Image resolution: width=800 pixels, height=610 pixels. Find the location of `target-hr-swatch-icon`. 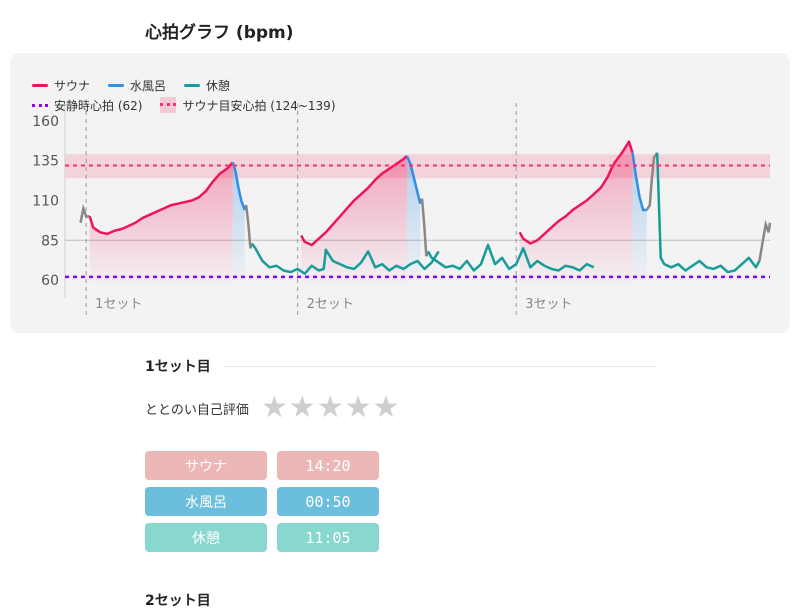

target-hr-swatch-icon is located at coordinates (168, 105).